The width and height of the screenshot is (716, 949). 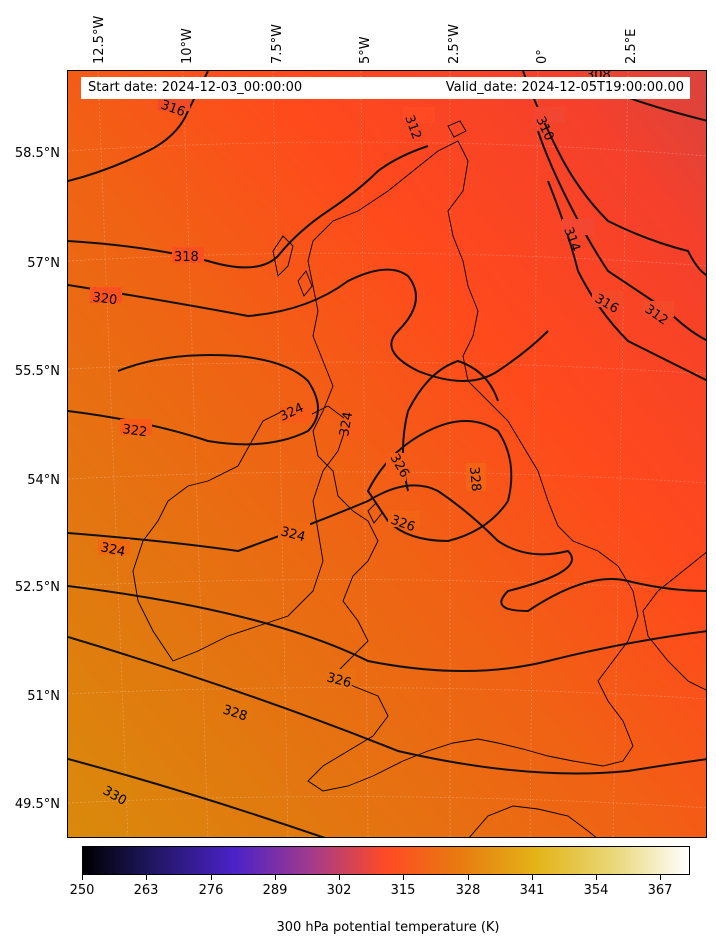 What do you see at coordinates (187, 46) in the screenshot?
I see `lon-label-10w: 10°W` at bounding box center [187, 46].